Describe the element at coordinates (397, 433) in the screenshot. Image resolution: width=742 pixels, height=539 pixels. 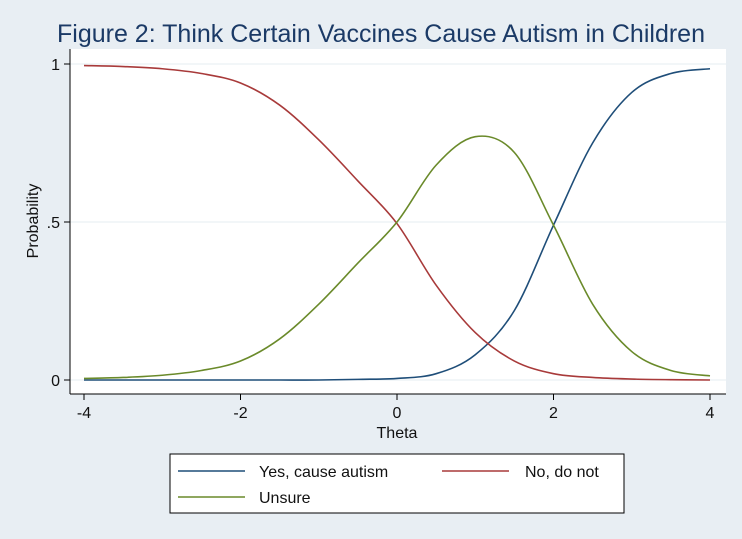
I see `x-axis-label: Theta` at that location.